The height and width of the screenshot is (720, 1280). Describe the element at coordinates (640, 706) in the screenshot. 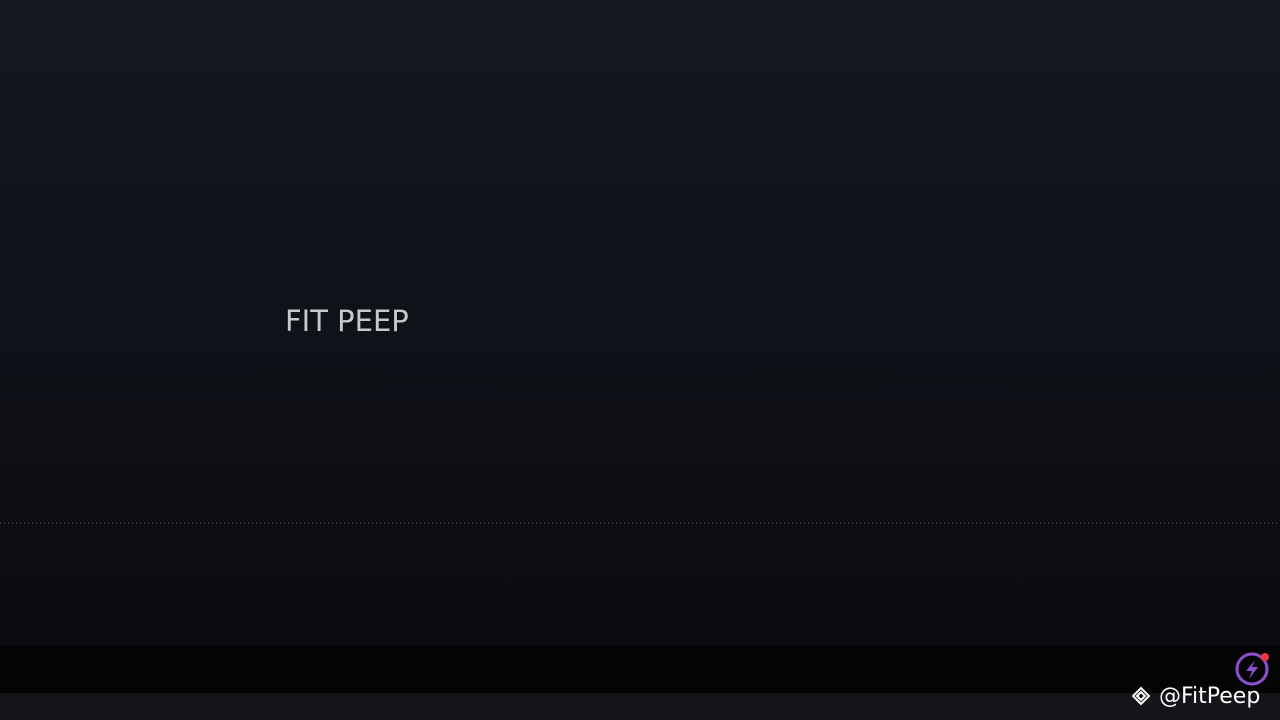

I see `volume-pane` at that location.